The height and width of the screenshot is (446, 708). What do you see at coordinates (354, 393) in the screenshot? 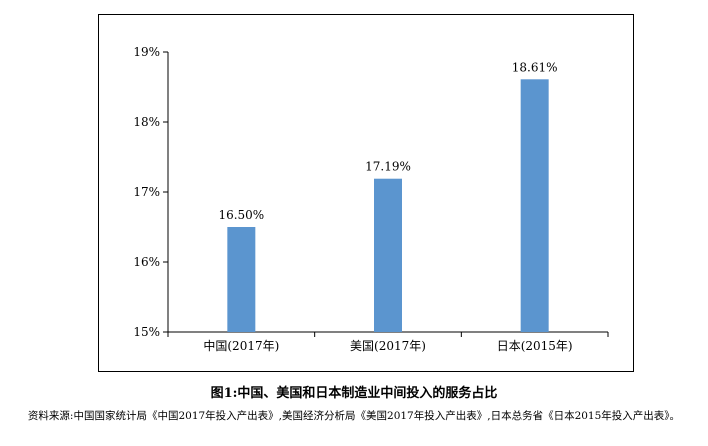
I see `figure-caption: 图1:中国、美国和日本制造业中间投入的服务占比` at bounding box center [354, 393].